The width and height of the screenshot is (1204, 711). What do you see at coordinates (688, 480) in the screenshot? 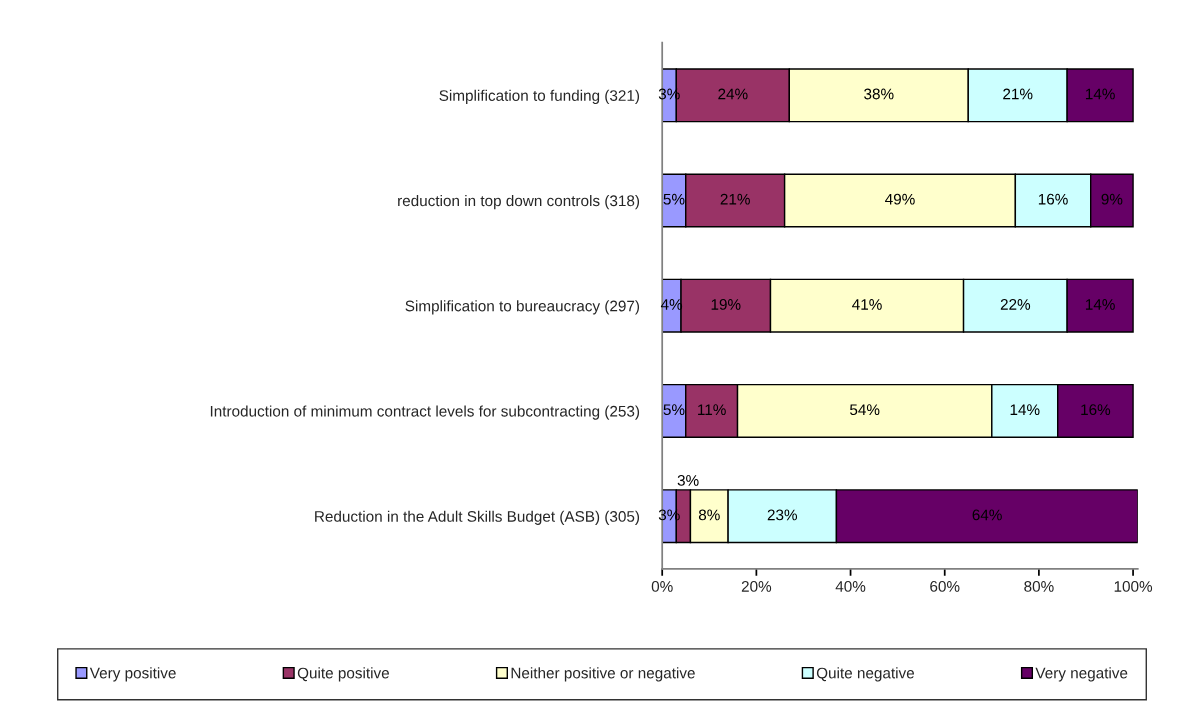
I see `data-label: 3%` at bounding box center [688, 480].